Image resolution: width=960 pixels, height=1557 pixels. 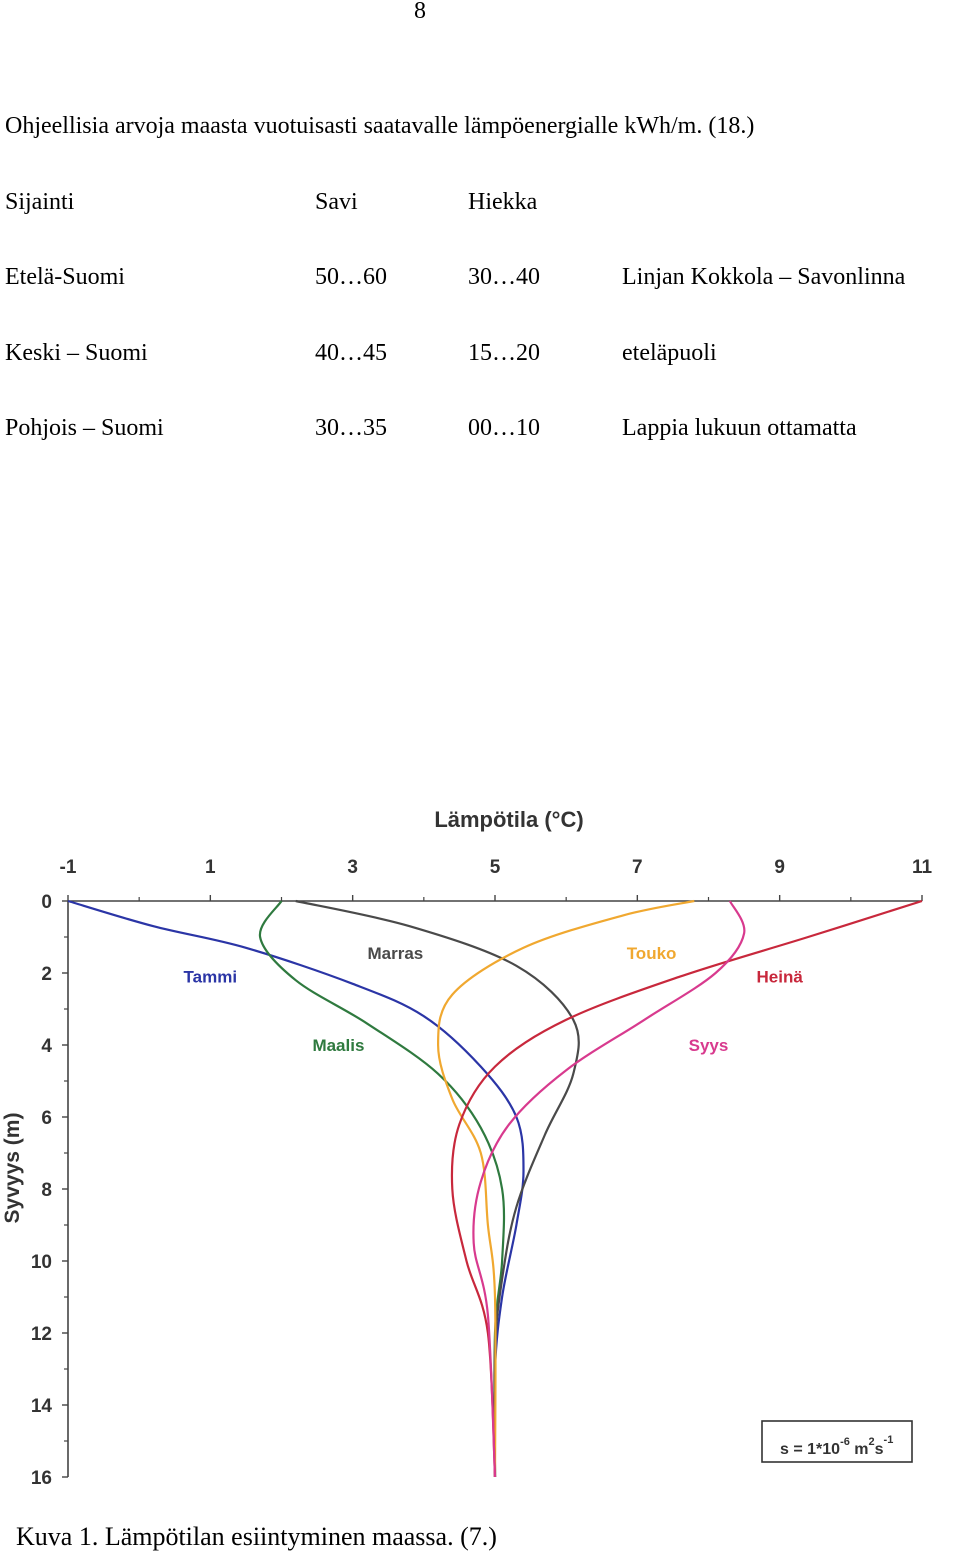 I want to click on diffusivity-legend-box: s = 1*10-6 m2s-1, so click(x=837, y=1441).